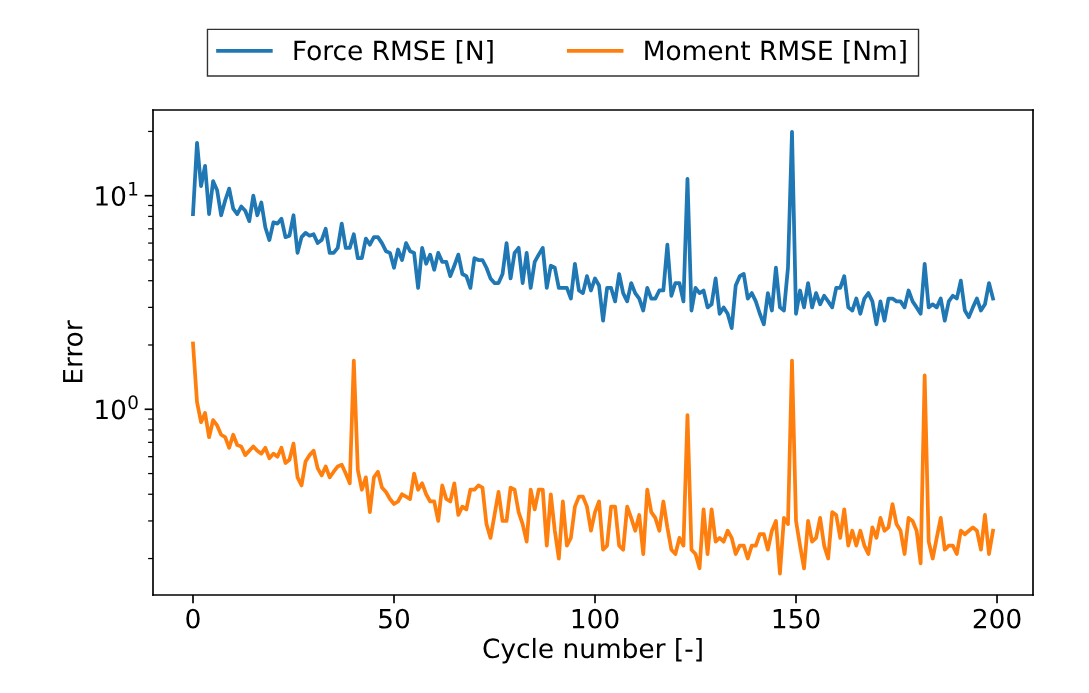 The width and height of the screenshot is (1089, 693). I want to click on y-axis-title: Error, so click(73, 351).